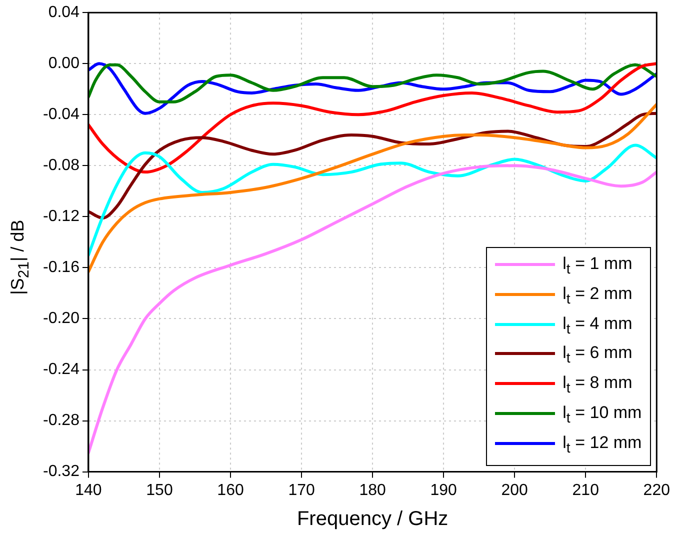 The height and width of the screenshot is (541, 673). What do you see at coordinates (602, 415) in the screenshot?
I see `legend-label: l$_{t}$ = 10 mm` at bounding box center [602, 415].